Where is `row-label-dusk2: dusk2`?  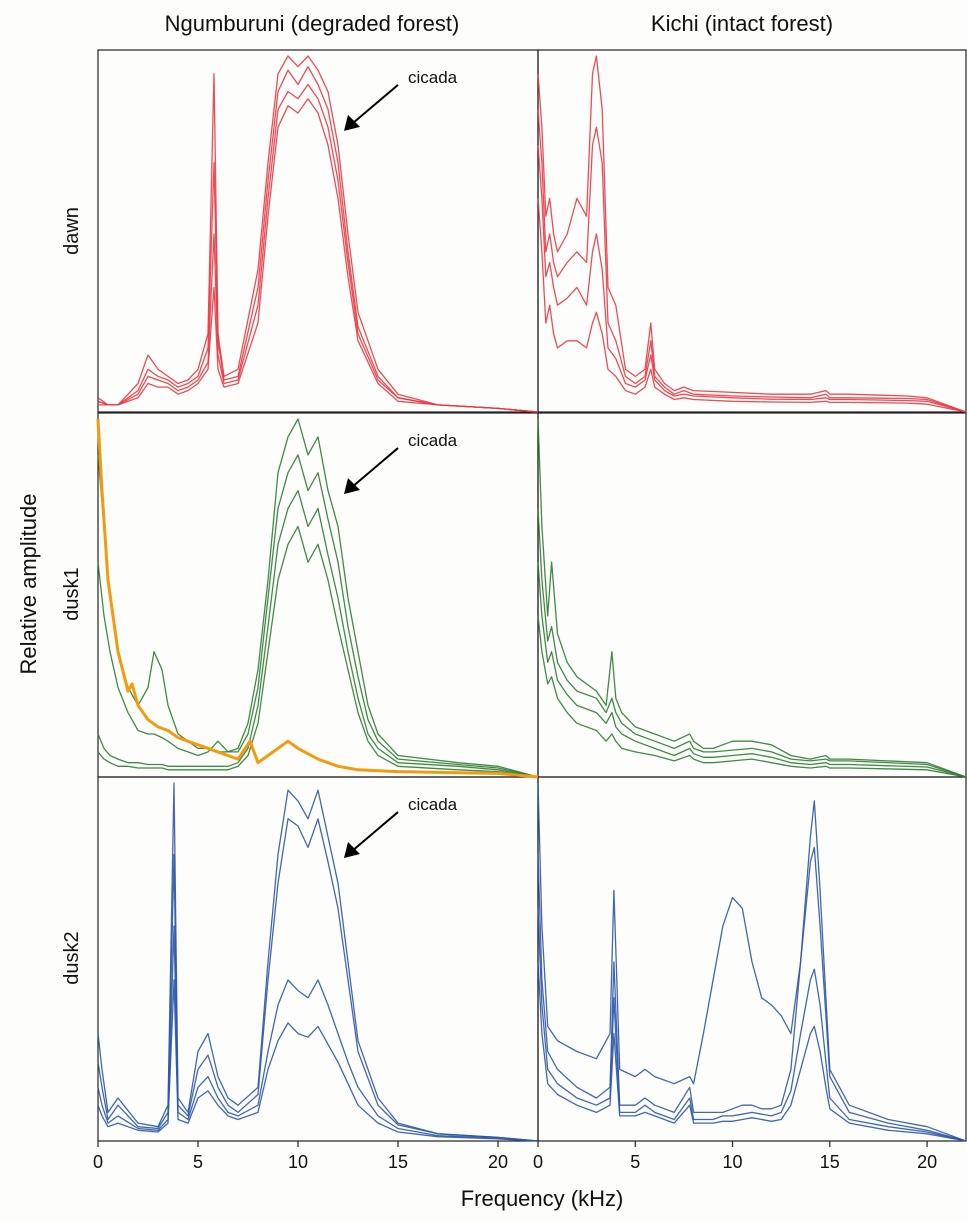
row-label-dusk2: dusk2 is located at coordinates (72, 957).